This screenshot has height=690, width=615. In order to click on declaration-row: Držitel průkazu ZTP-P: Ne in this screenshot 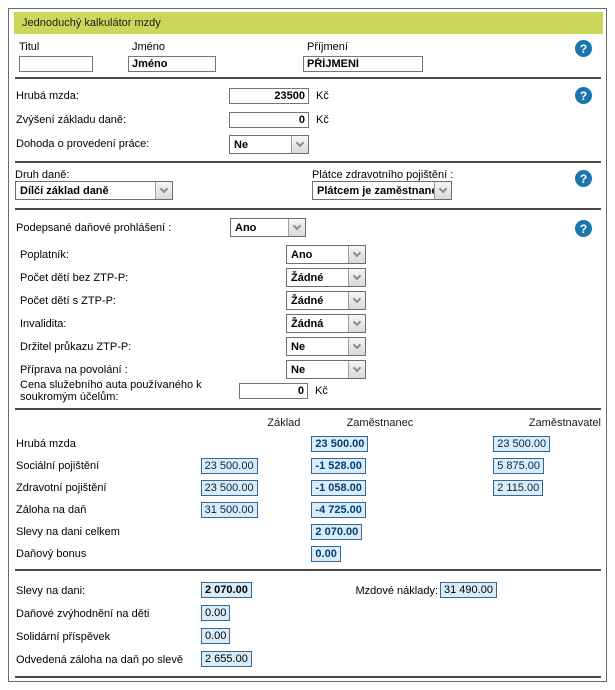, I will do `click(310, 346)`.